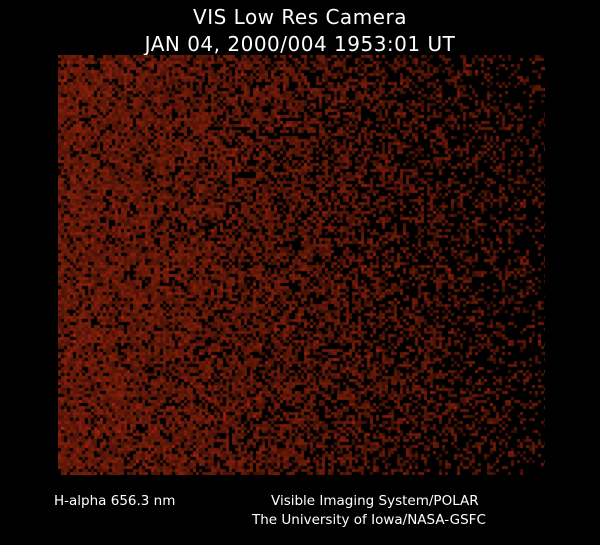 This screenshot has width=600, height=545. Describe the element at coordinates (300, 17) in the screenshot. I see `image-title: VIS Low Res Camera` at that location.